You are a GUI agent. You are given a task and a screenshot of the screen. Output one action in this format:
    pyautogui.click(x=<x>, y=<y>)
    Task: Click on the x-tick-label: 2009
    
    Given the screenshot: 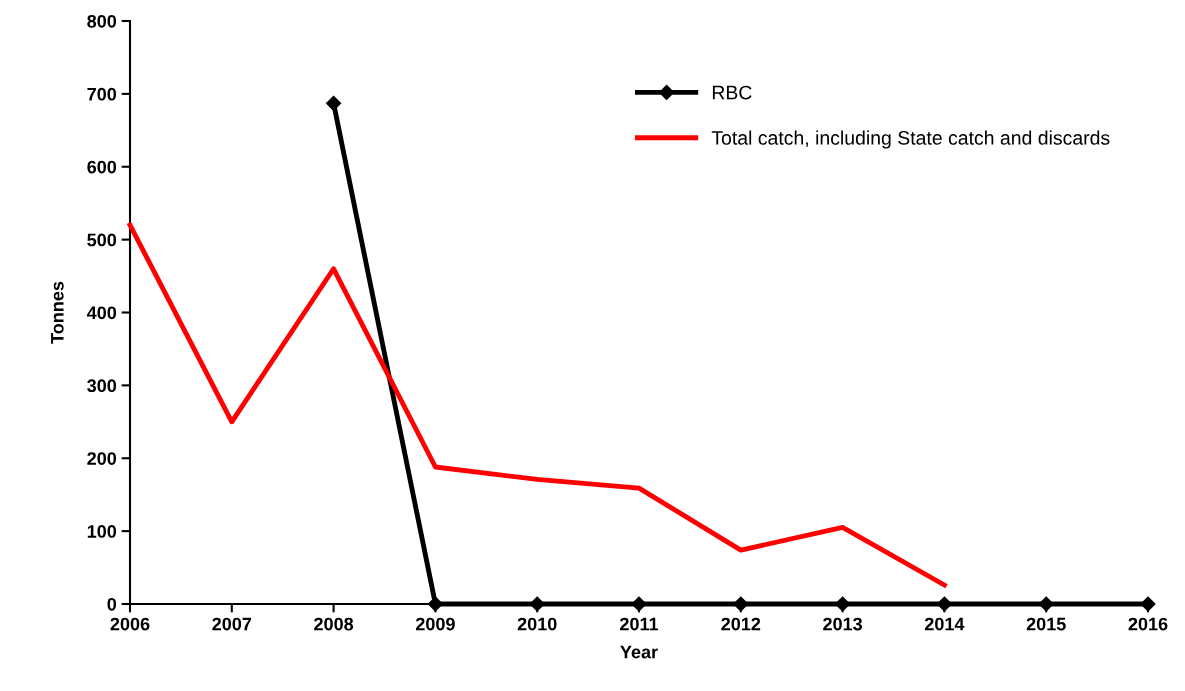 What is the action you would take?
    pyautogui.click(x=435, y=624)
    